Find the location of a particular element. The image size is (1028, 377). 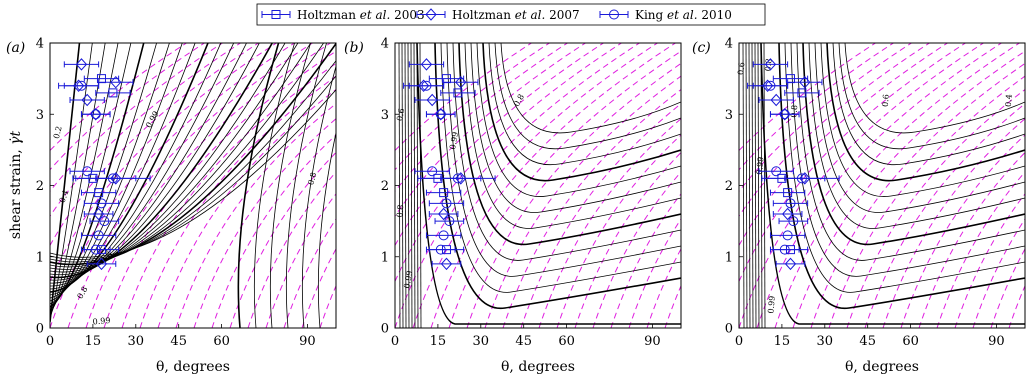

svg-text: King et al. 2010 is located at coordinates (683, 15).